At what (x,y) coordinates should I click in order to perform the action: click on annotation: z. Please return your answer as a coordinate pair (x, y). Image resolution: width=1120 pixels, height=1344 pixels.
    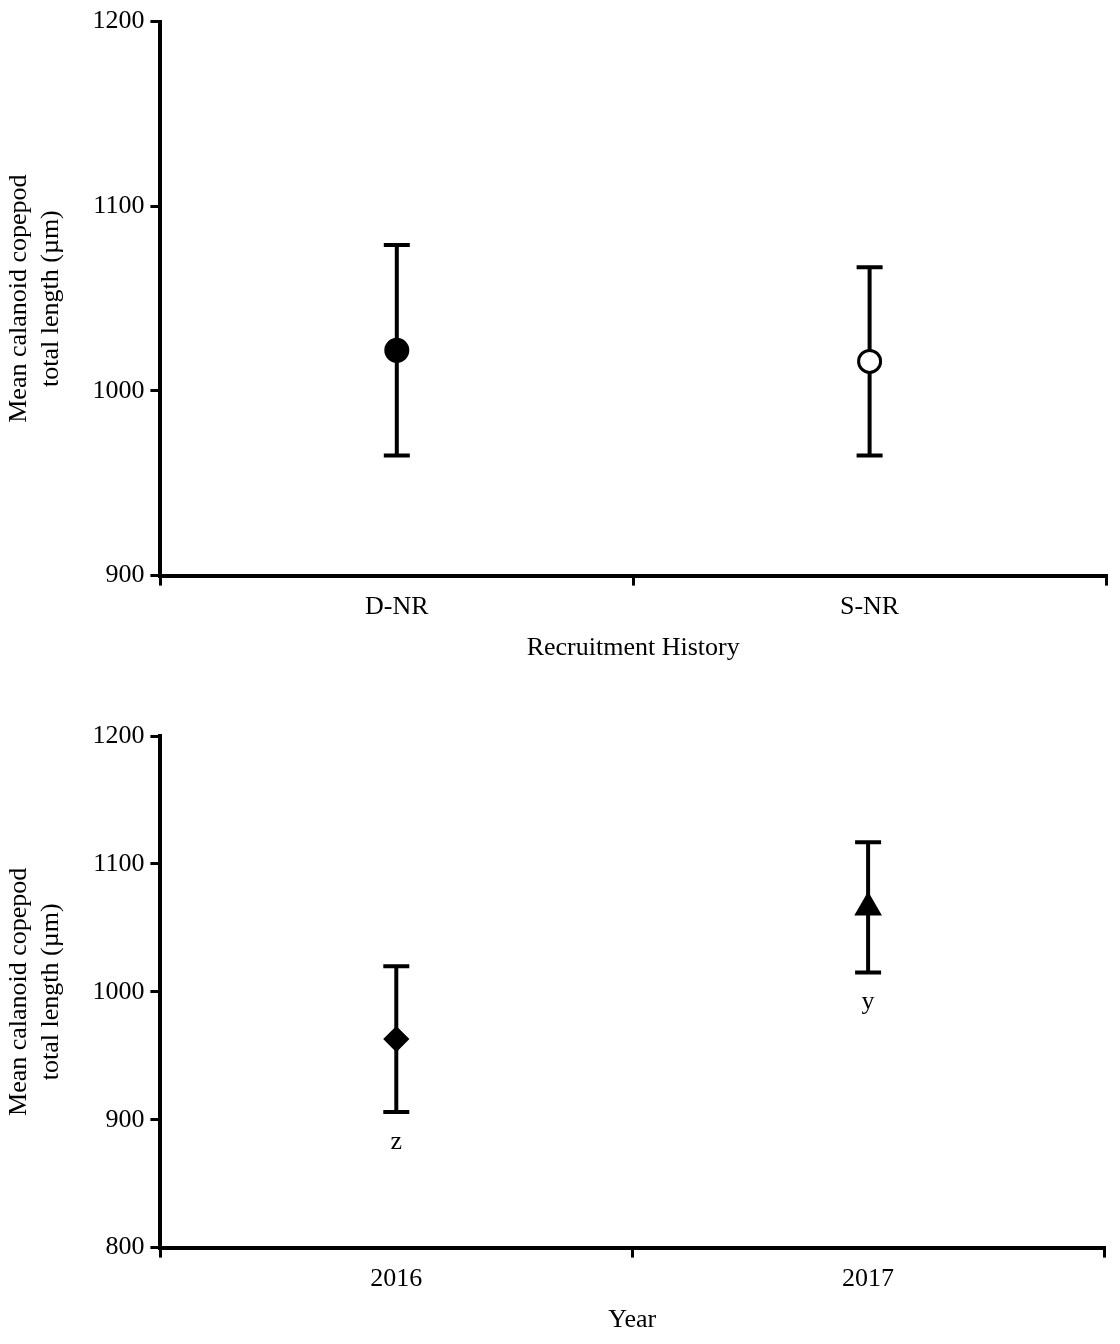
    Looking at the image, I should click on (396, 1140).